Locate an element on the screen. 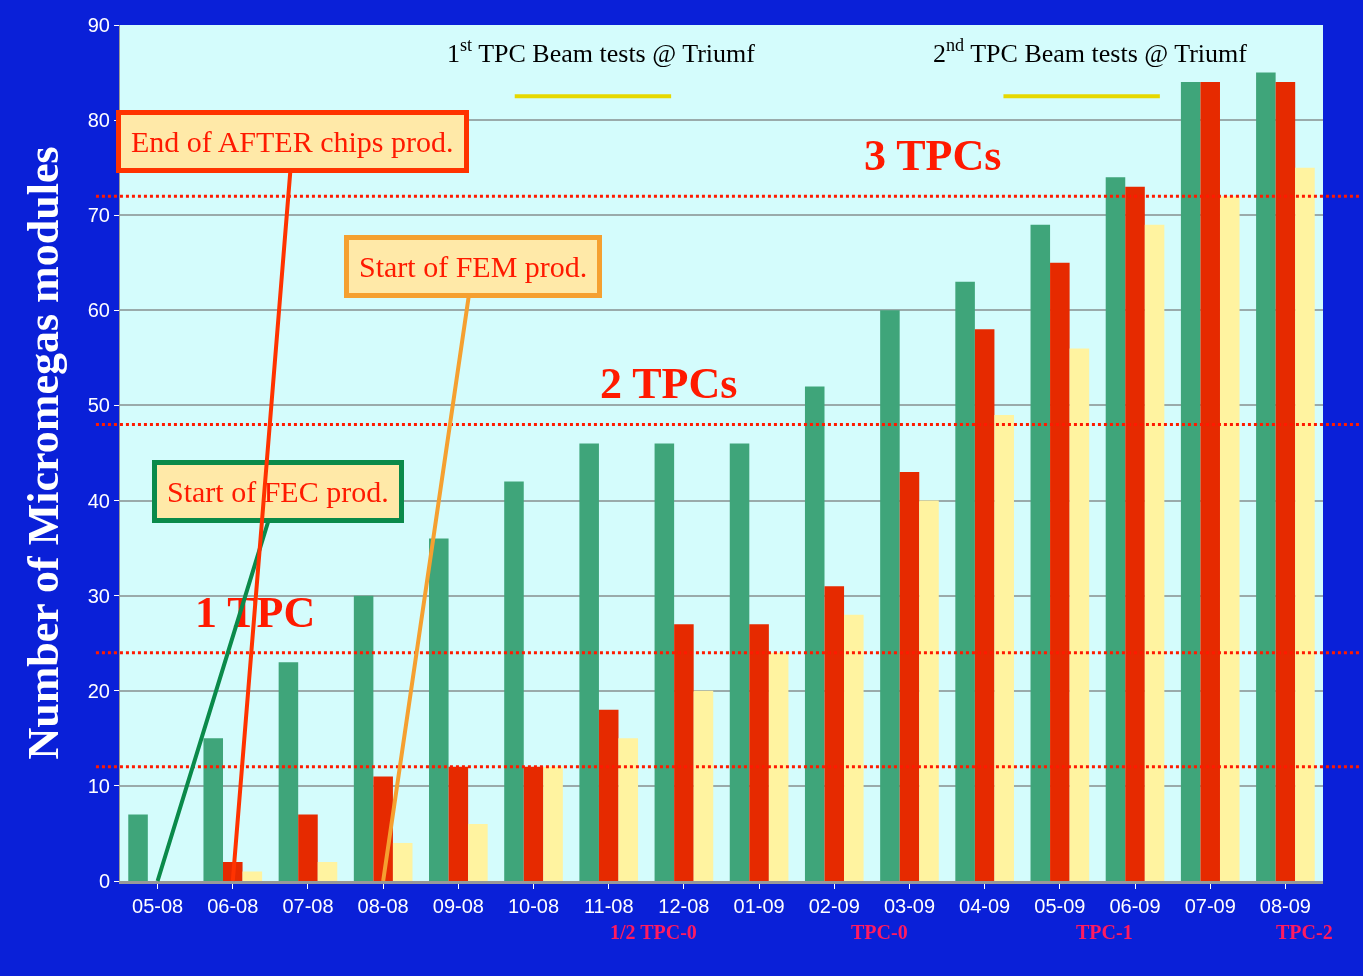  text: 1/2 TPC-0 is located at coordinates (653, 932).